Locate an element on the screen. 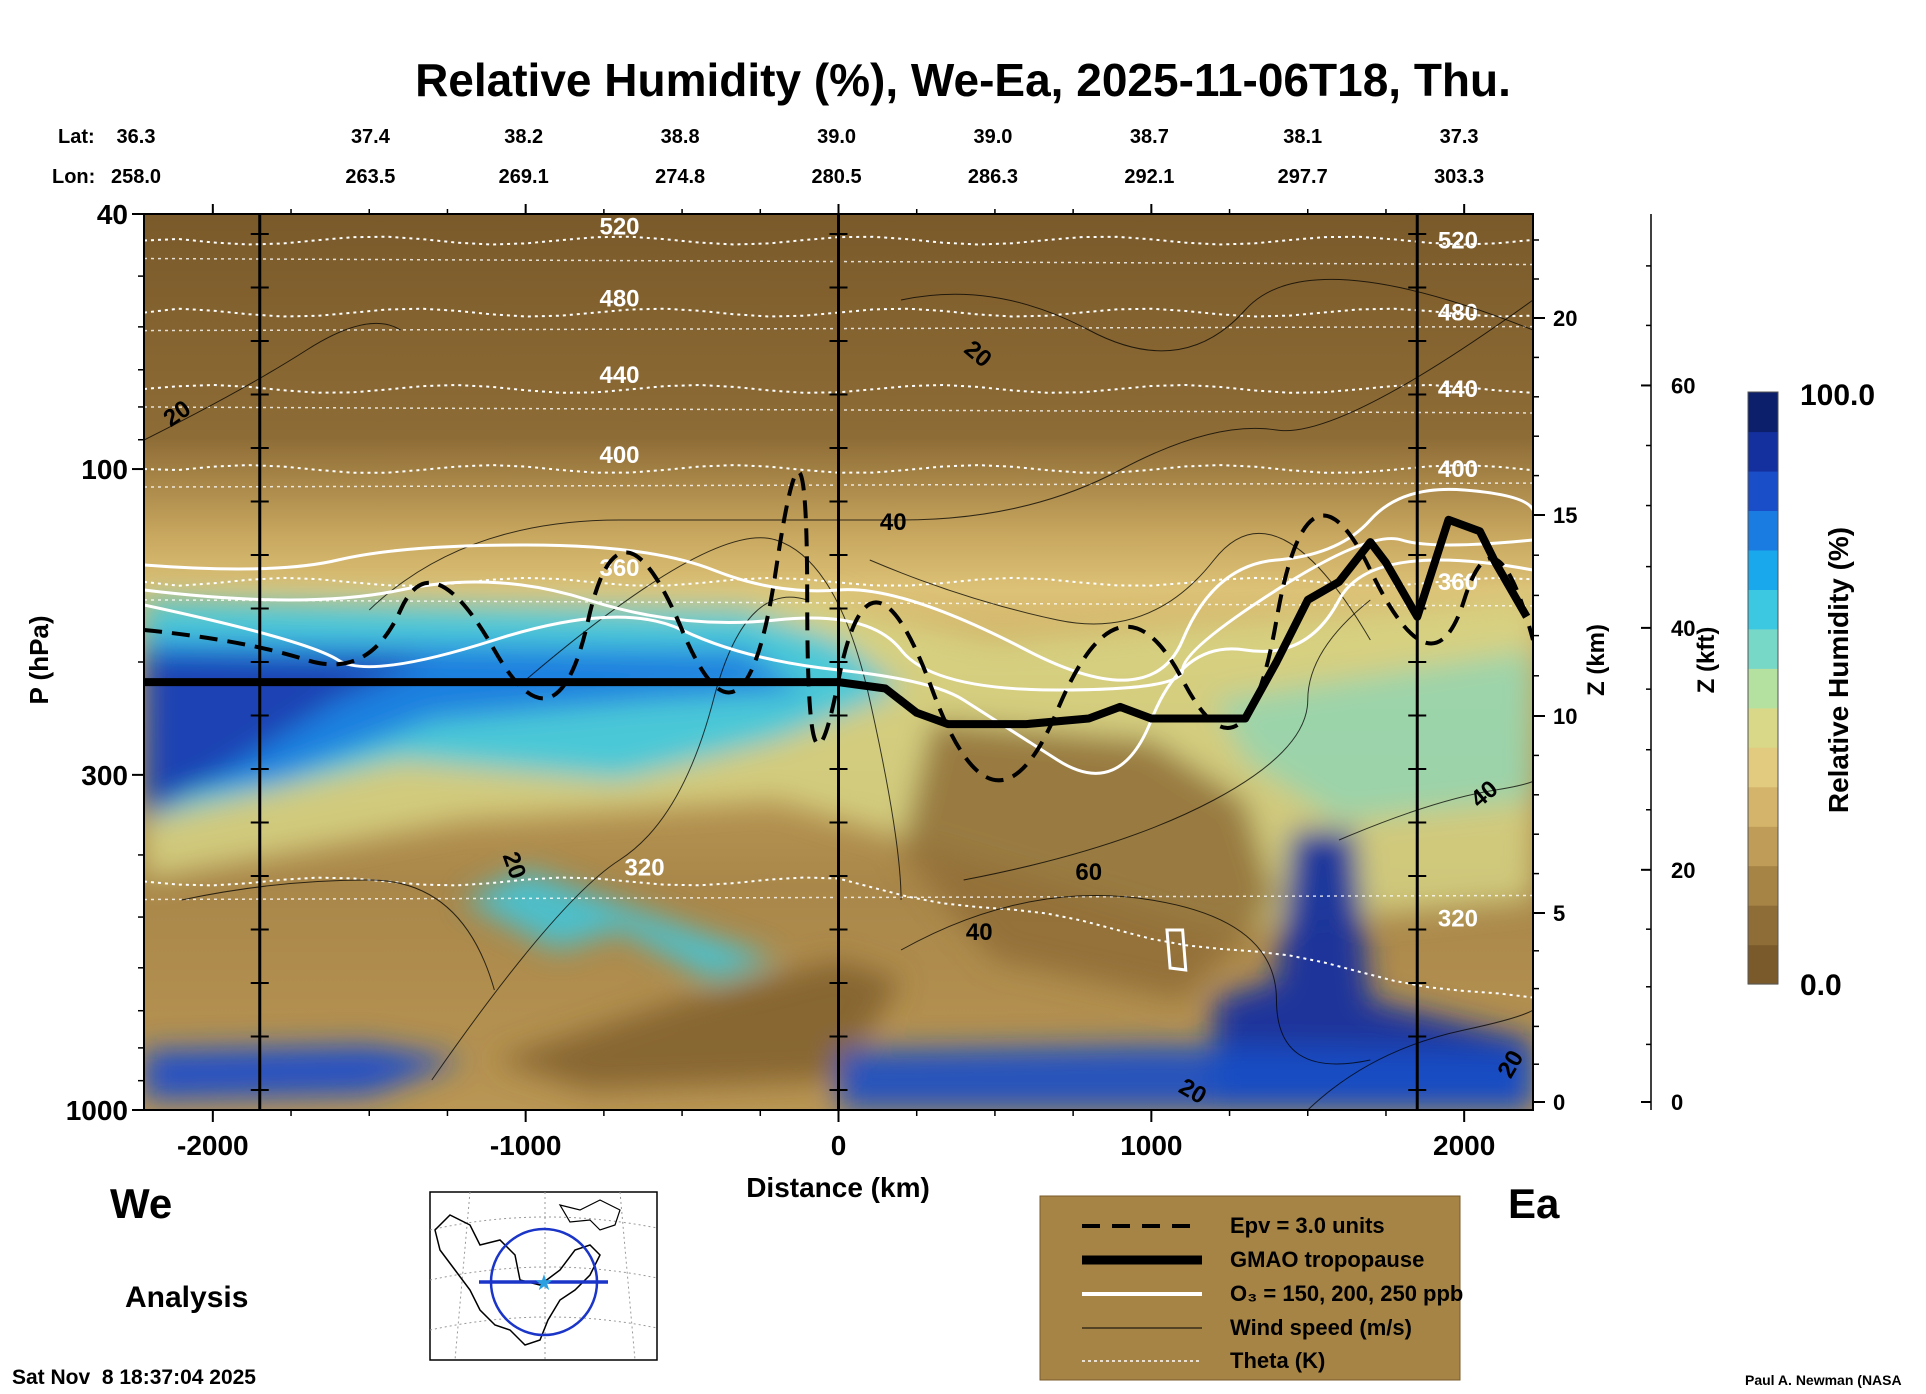 The height and width of the screenshot is (1394, 1926). lon-value: 258.0 is located at coordinates (136, 177).